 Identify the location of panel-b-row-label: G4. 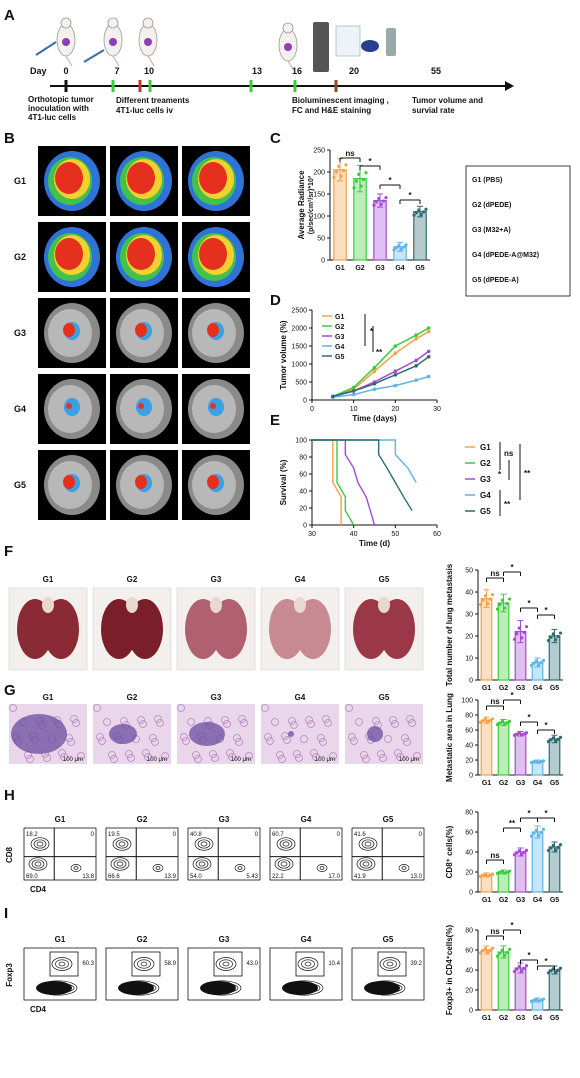
(20, 409).